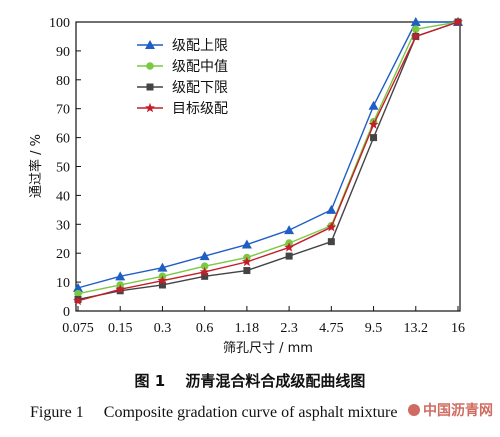 The width and height of the screenshot is (500, 437). I want to click on watermark: 中国沥青网, so click(450, 410).